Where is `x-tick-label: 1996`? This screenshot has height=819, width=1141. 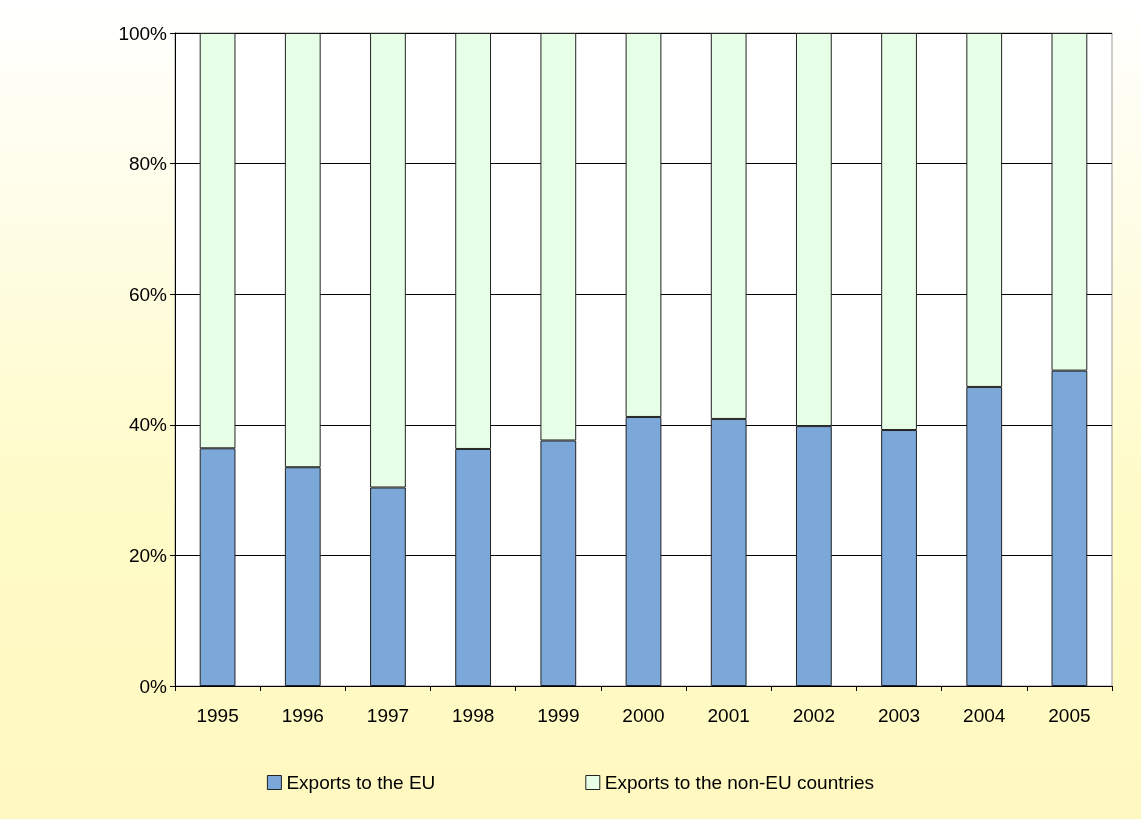 x-tick-label: 1996 is located at coordinates (302, 715).